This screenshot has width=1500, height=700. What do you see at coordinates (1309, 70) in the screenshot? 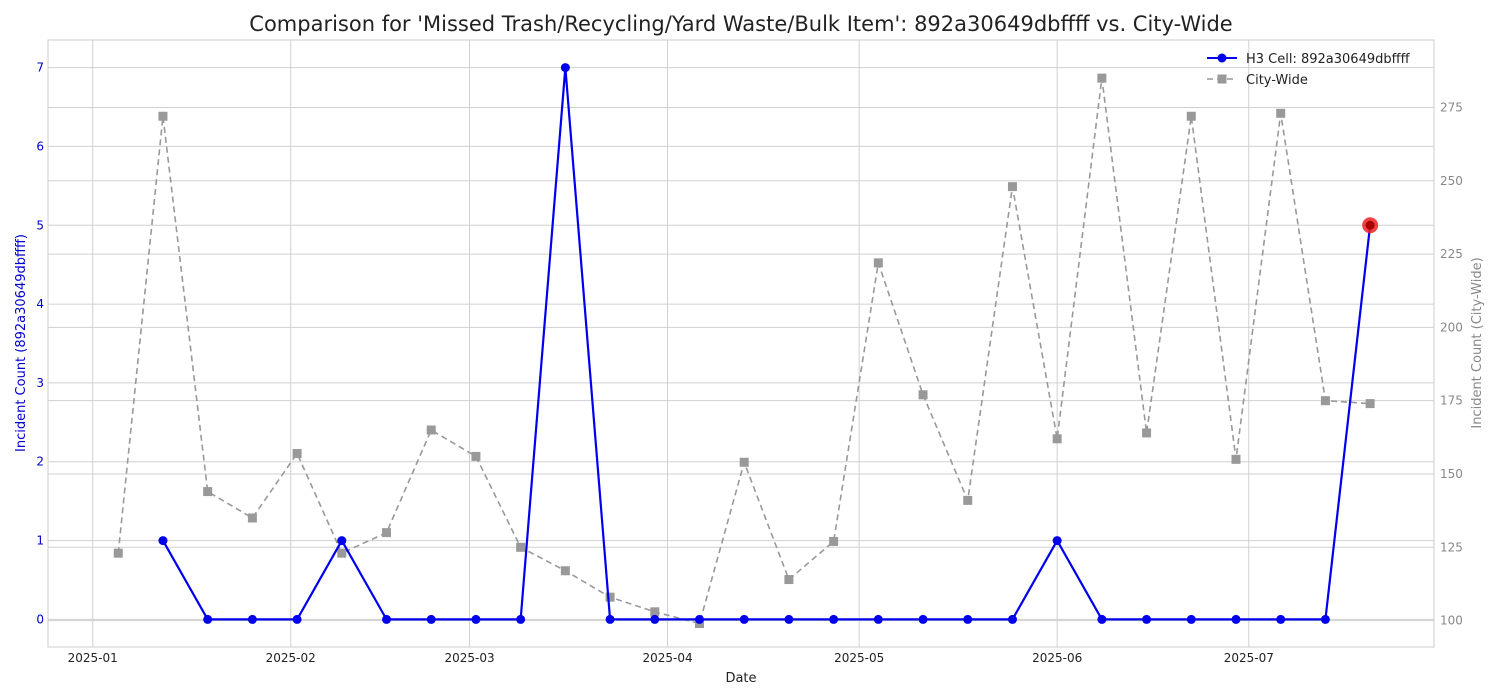
I see `legend: H3 Cell: 892a30649dbffff City-Wide` at bounding box center [1309, 70].